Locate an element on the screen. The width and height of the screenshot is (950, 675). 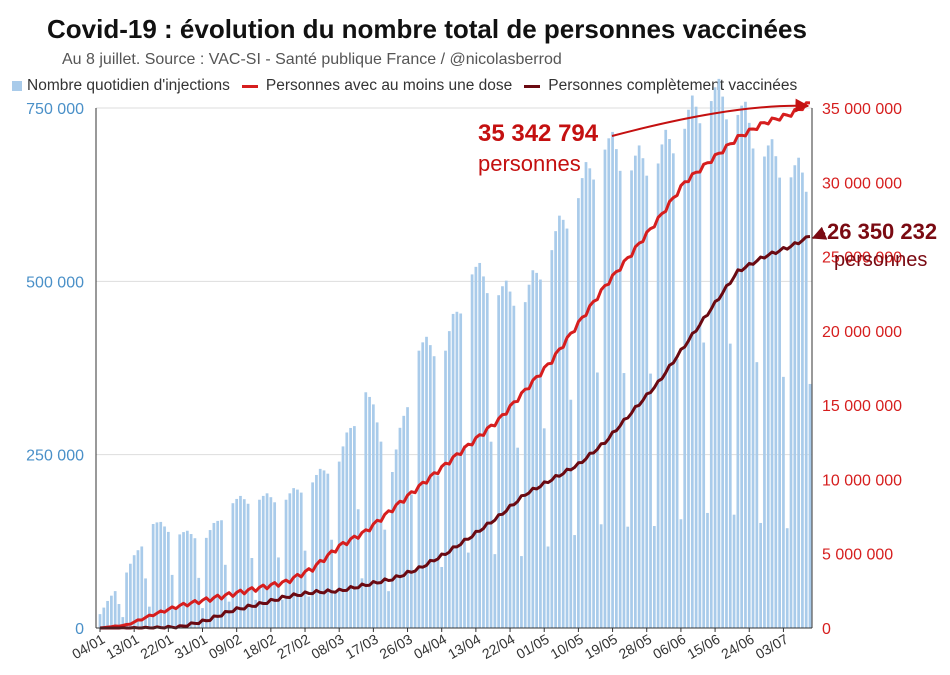
x-tick-label-1: 13/01 is located at coordinates (122, 646).